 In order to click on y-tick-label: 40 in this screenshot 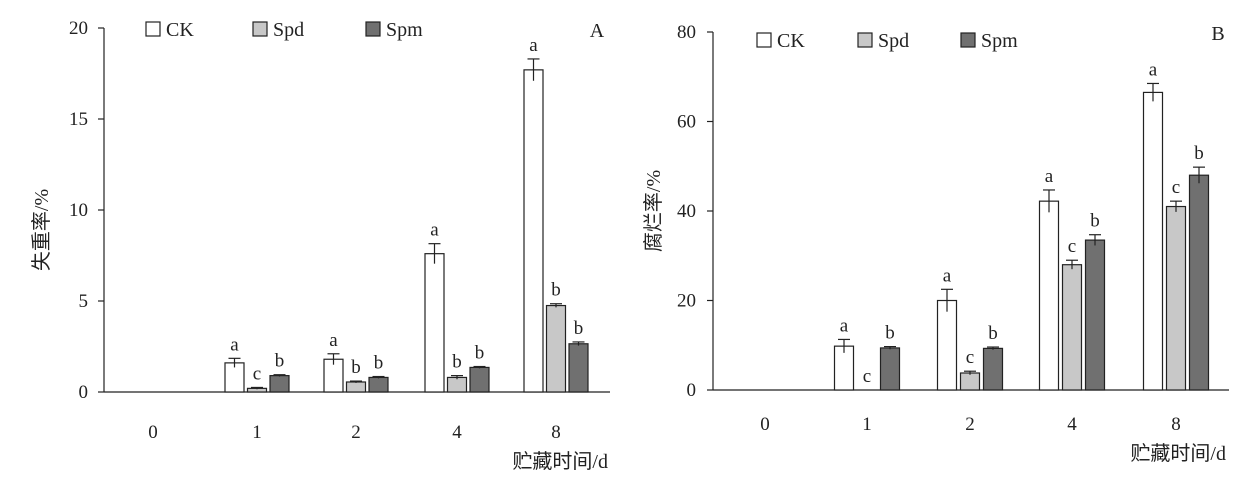, I will do `click(686, 211)`.